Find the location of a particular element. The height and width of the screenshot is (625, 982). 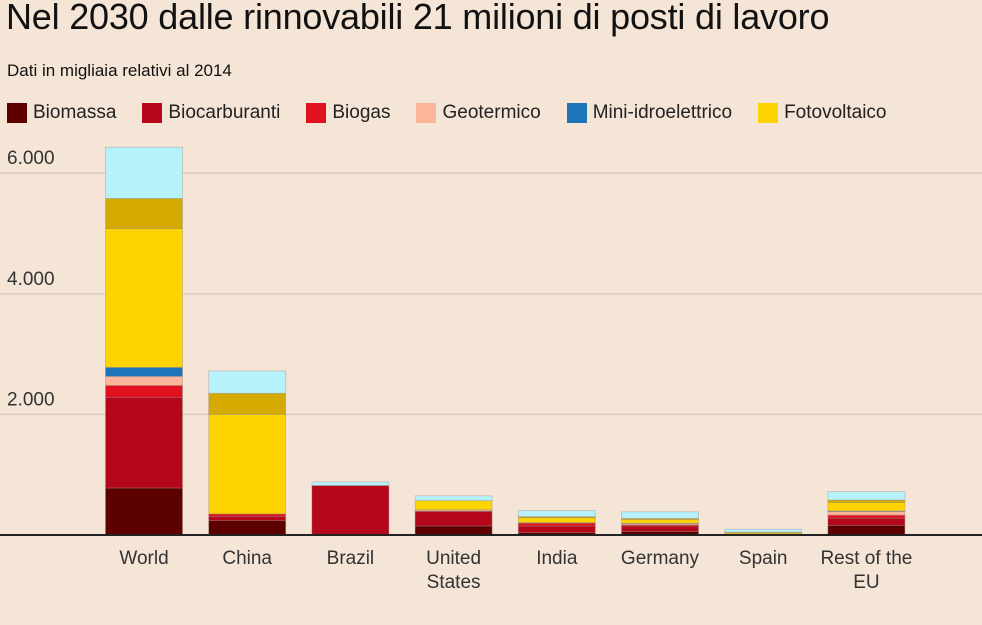

legend-label: Mini-idroelettrico is located at coordinates (662, 112).